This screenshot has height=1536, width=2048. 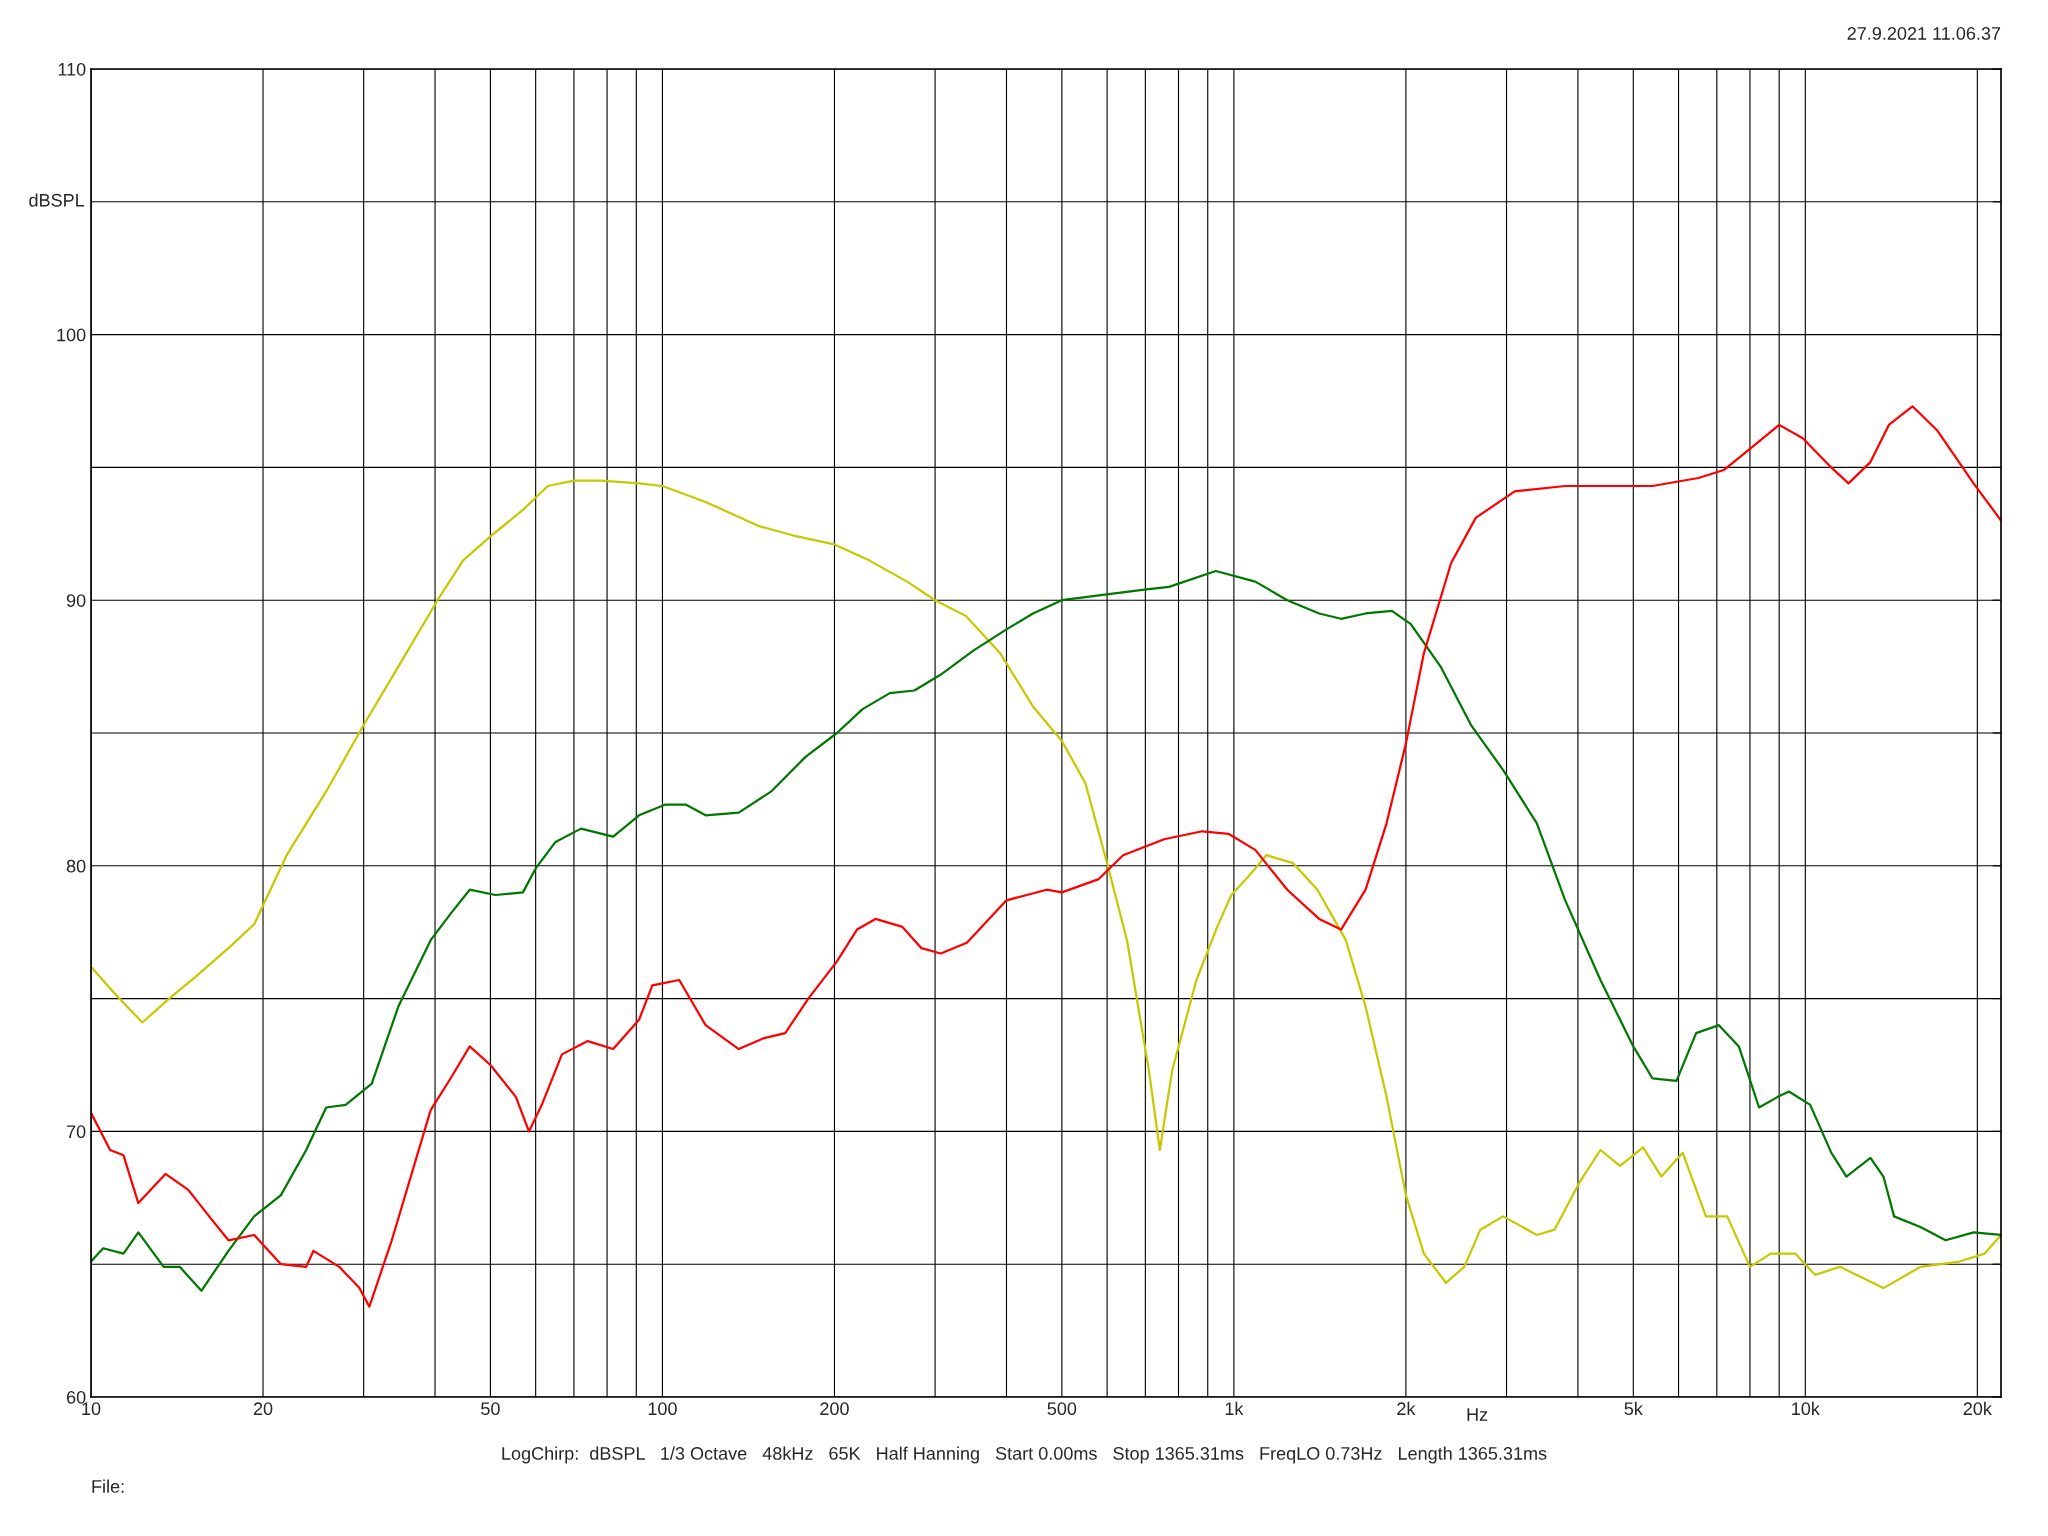 What do you see at coordinates (76, 866) in the screenshot?
I see `y-tick-label: 80` at bounding box center [76, 866].